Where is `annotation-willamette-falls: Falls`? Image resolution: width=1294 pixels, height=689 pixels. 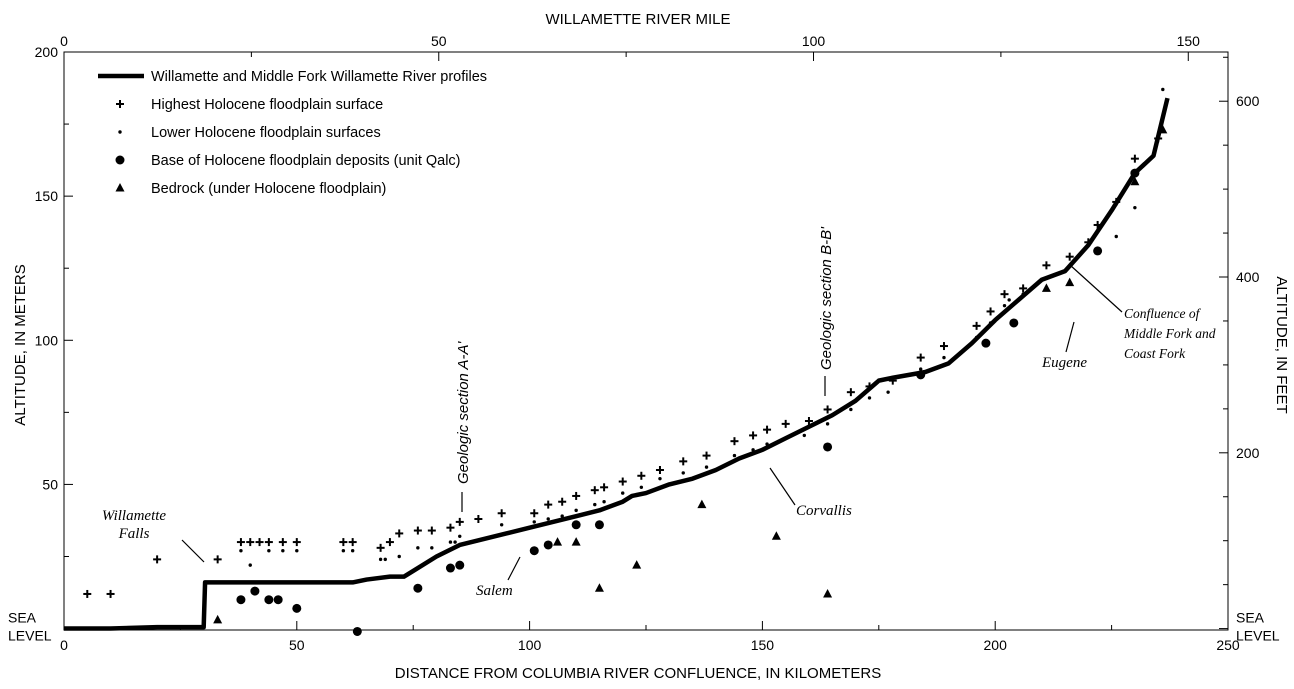
annotation-willamette-falls: Falls is located at coordinates (134, 534).